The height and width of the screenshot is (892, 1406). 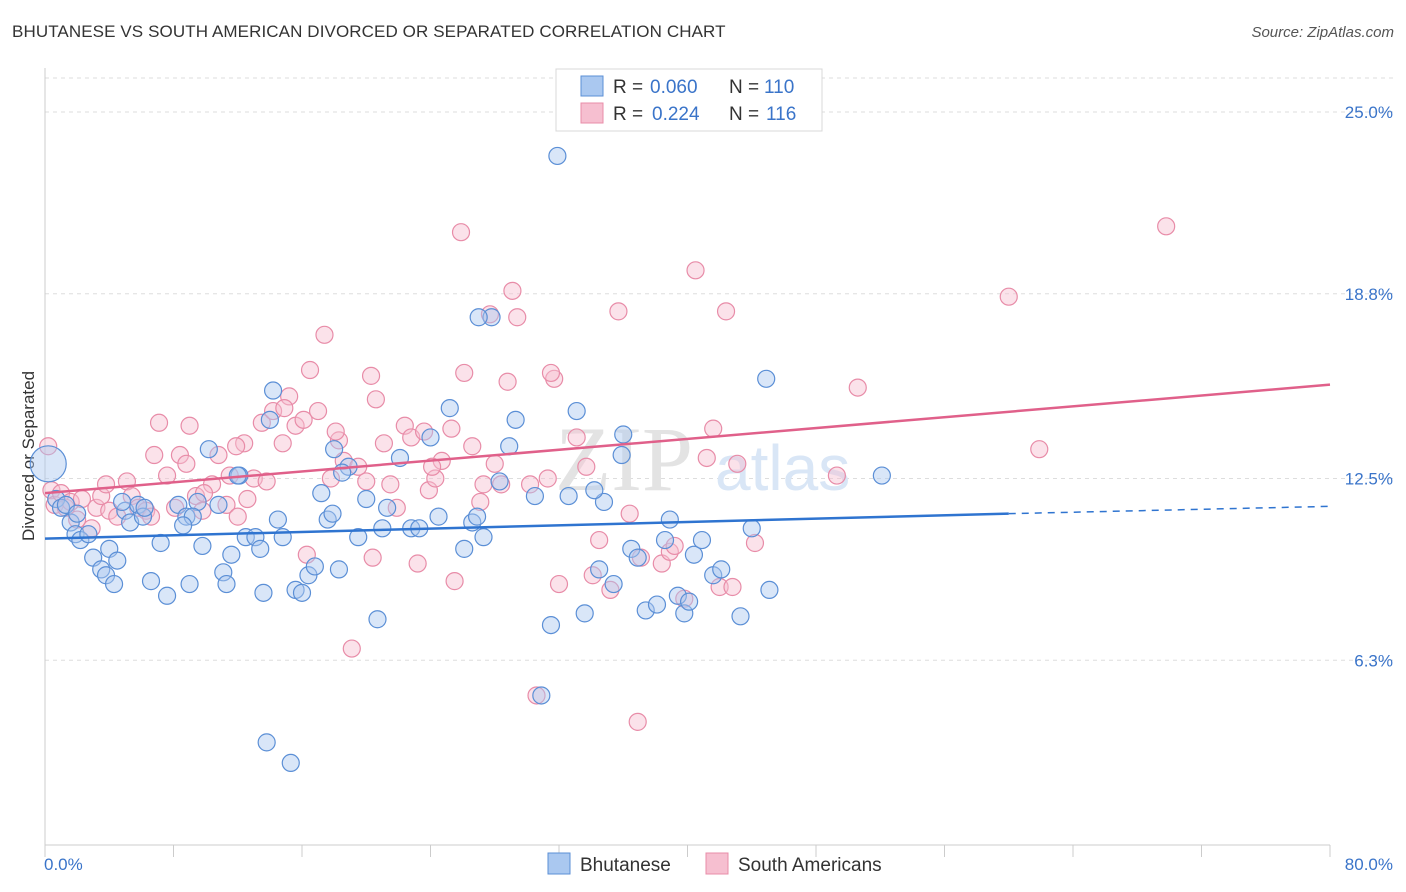 I want to click on y-tick-label: 6.3%, so click(x=1373, y=660).